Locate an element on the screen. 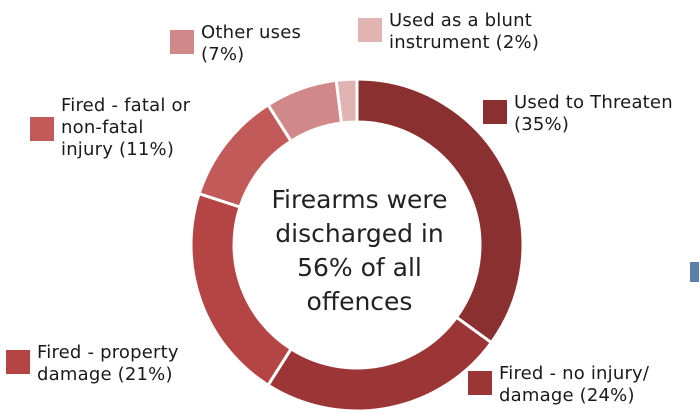 The height and width of the screenshot is (414, 699). legend-item-injury: Fired - fatal or non-fatal injury (11%) is located at coordinates (110, 128).